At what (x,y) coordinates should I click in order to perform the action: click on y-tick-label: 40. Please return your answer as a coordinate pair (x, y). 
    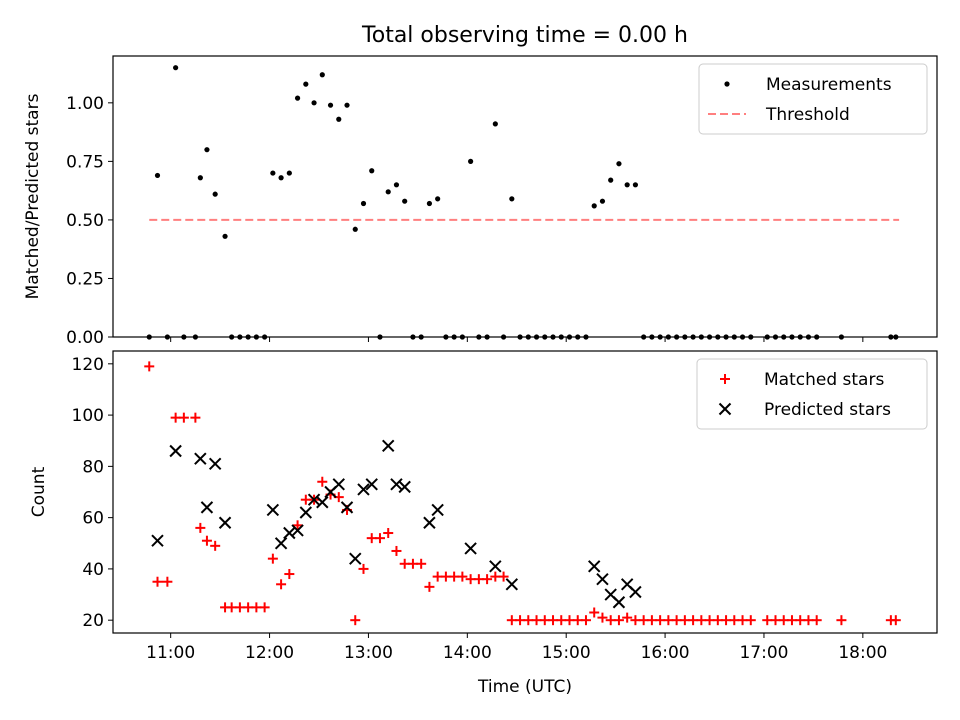
    Looking at the image, I should click on (93, 570).